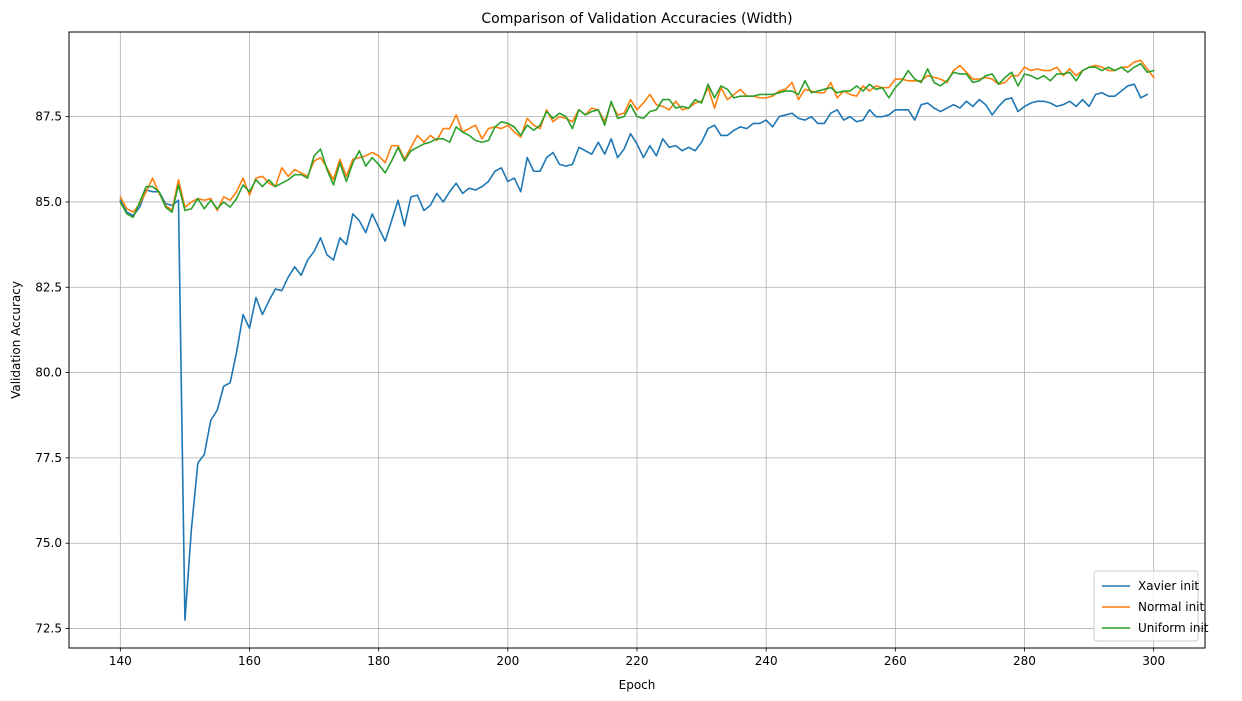 This screenshot has height=701, width=1242. What do you see at coordinates (249, 661) in the screenshot?
I see `x-tick-label: 160` at bounding box center [249, 661].